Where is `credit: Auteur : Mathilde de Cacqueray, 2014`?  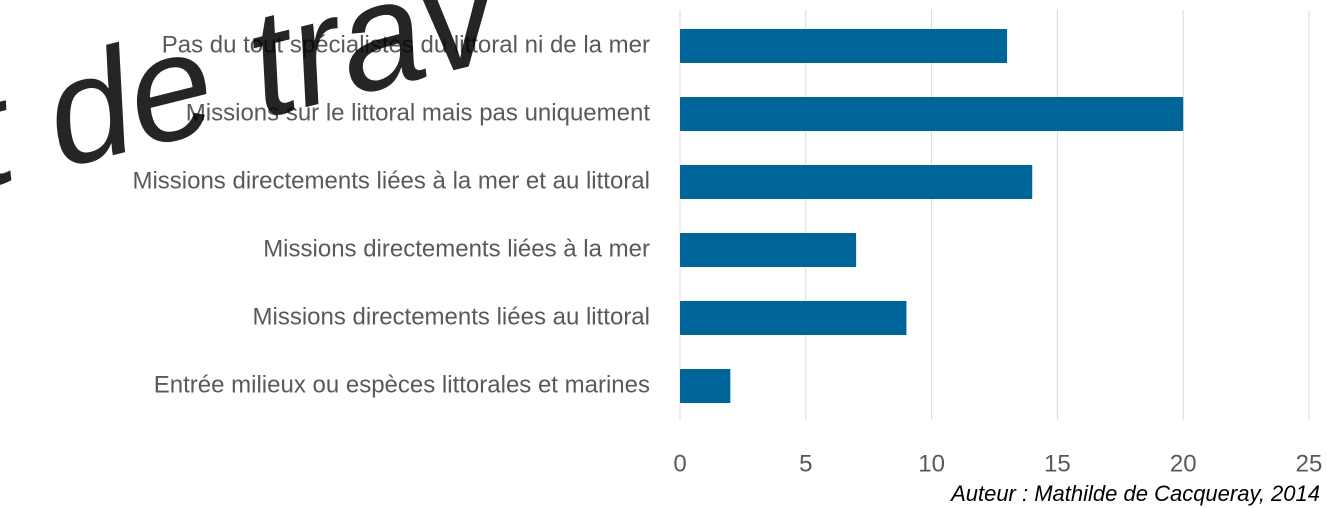 credit: Auteur : Mathilde de Cacqueray, 2014 is located at coordinates (1134, 493).